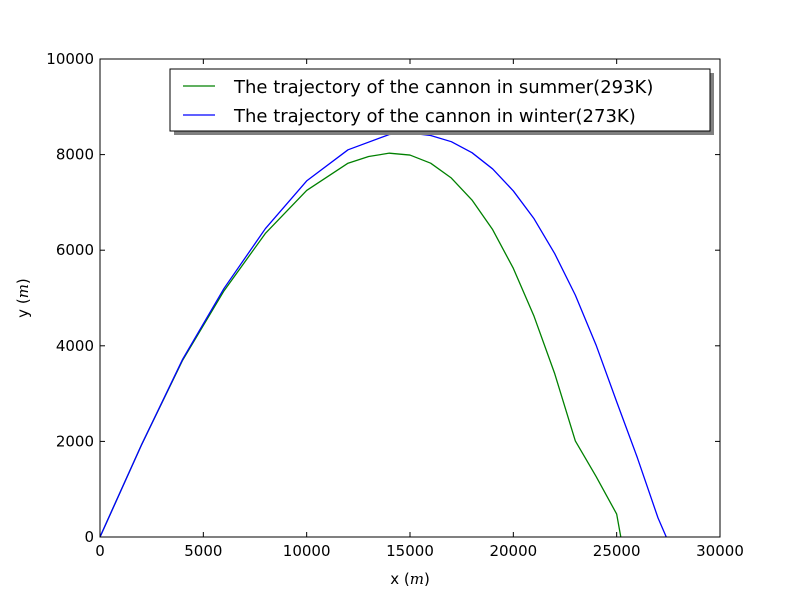 The width and height of the screenshot is (800, 597). I want to click on x-tick-label: 30000, so click(720, 551).